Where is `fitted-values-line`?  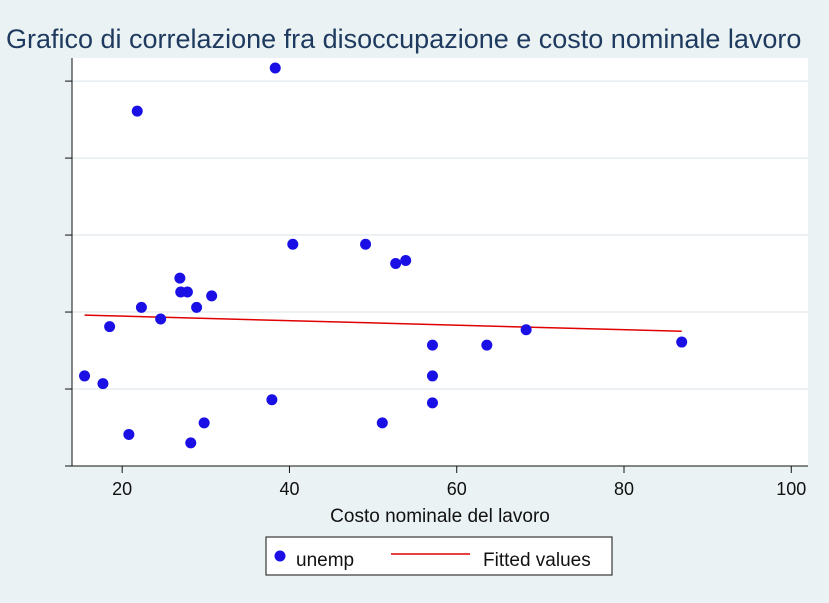
fitted-values-line is located at coordinates (383, 323).